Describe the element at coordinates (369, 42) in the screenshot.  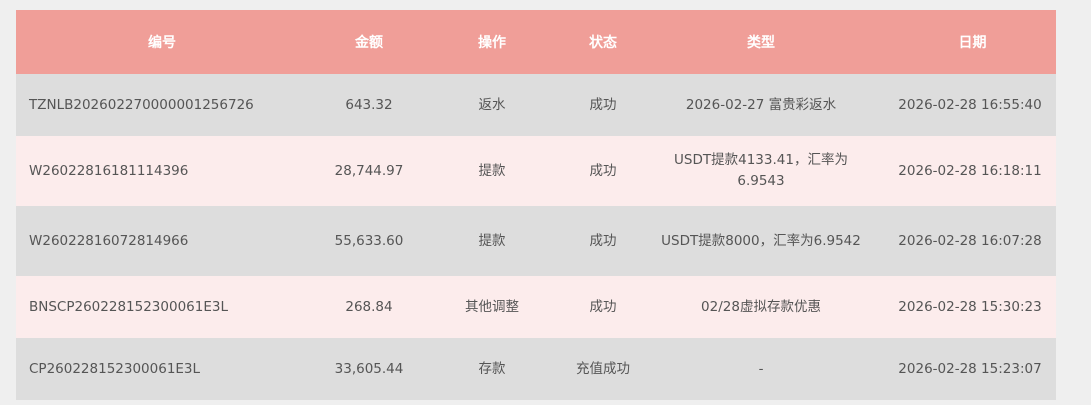
I see `header-amount: 金额` at that location.